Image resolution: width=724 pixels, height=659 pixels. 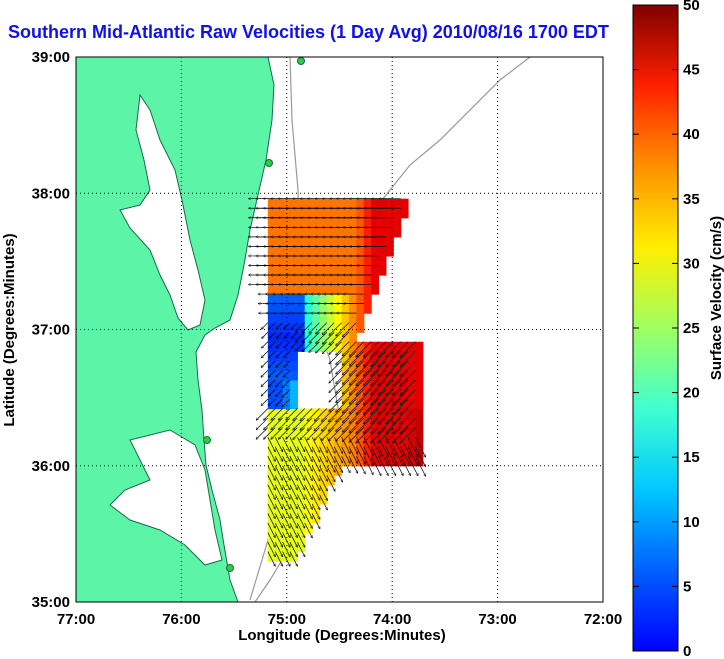 What do you see at coordinates (691, 328) in the screenshot?
I see `colorbar-tick-label: 25` at bounding box center [691, 328].